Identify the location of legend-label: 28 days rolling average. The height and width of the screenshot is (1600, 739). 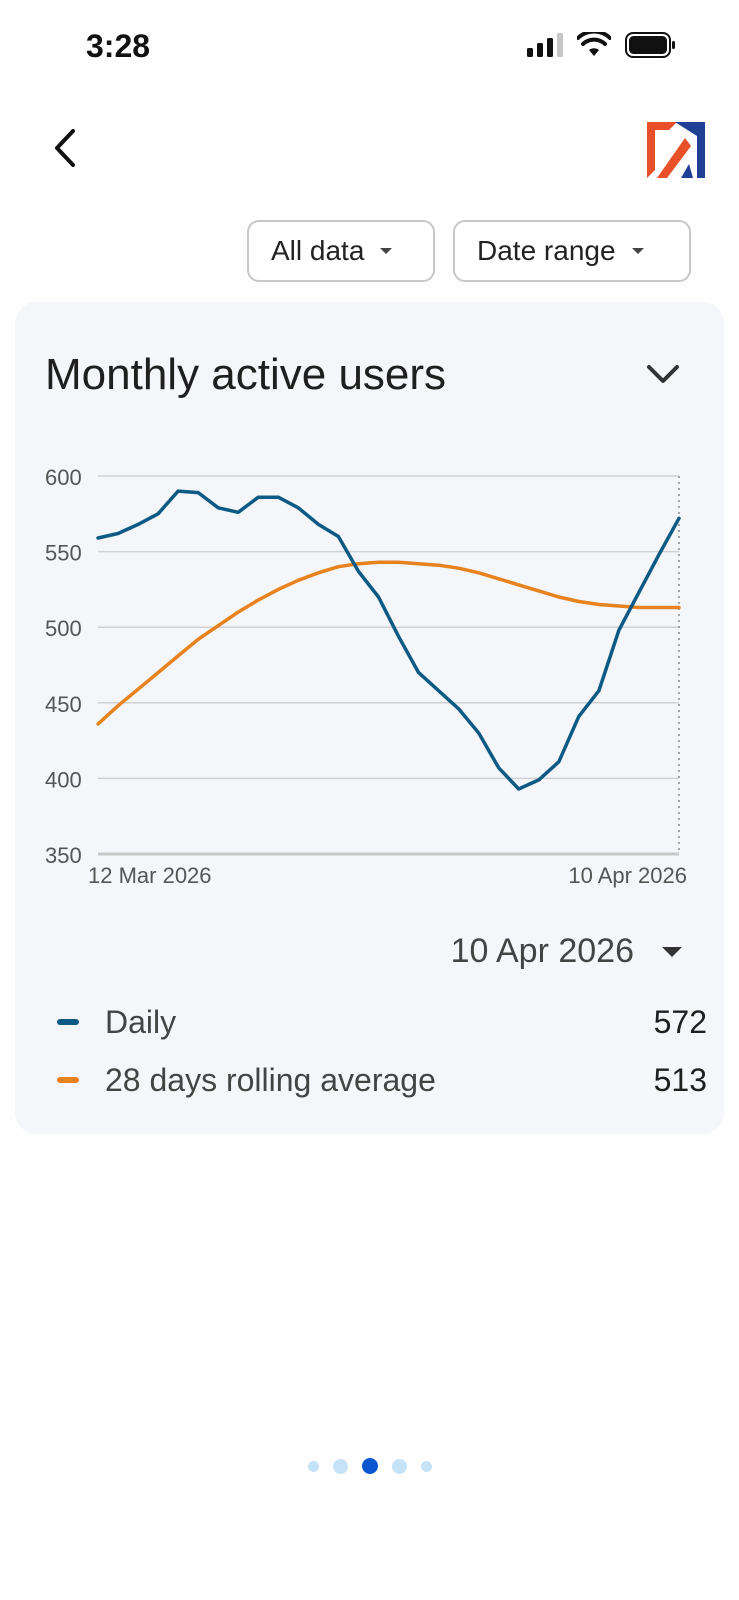
(270, 1079).